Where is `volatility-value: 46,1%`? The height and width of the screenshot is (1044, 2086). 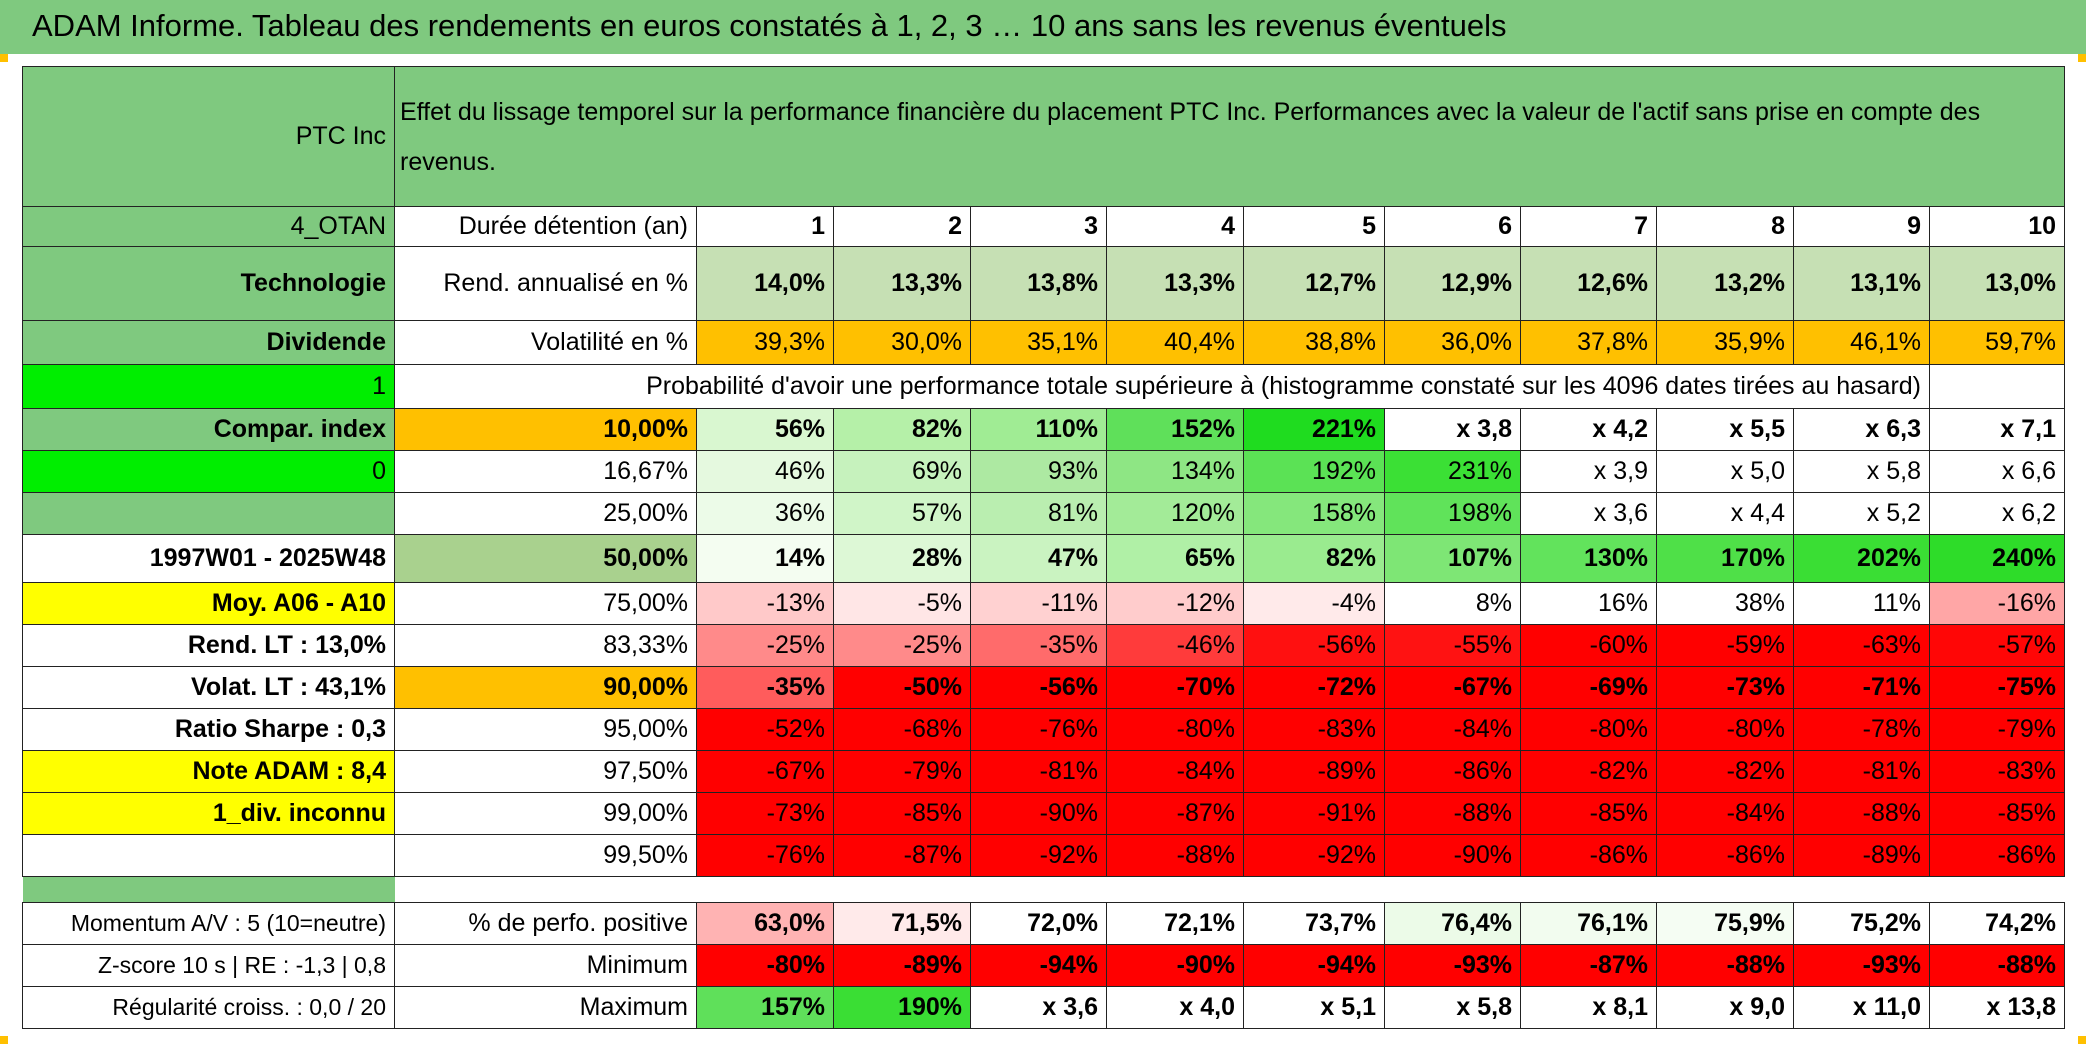 volatility-value: 46,1% is located at coordinates (1861, 342).